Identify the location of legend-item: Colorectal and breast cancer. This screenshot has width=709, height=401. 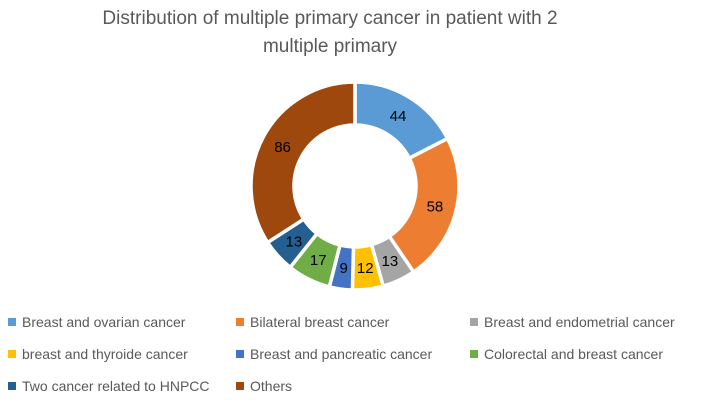
(587, 353).